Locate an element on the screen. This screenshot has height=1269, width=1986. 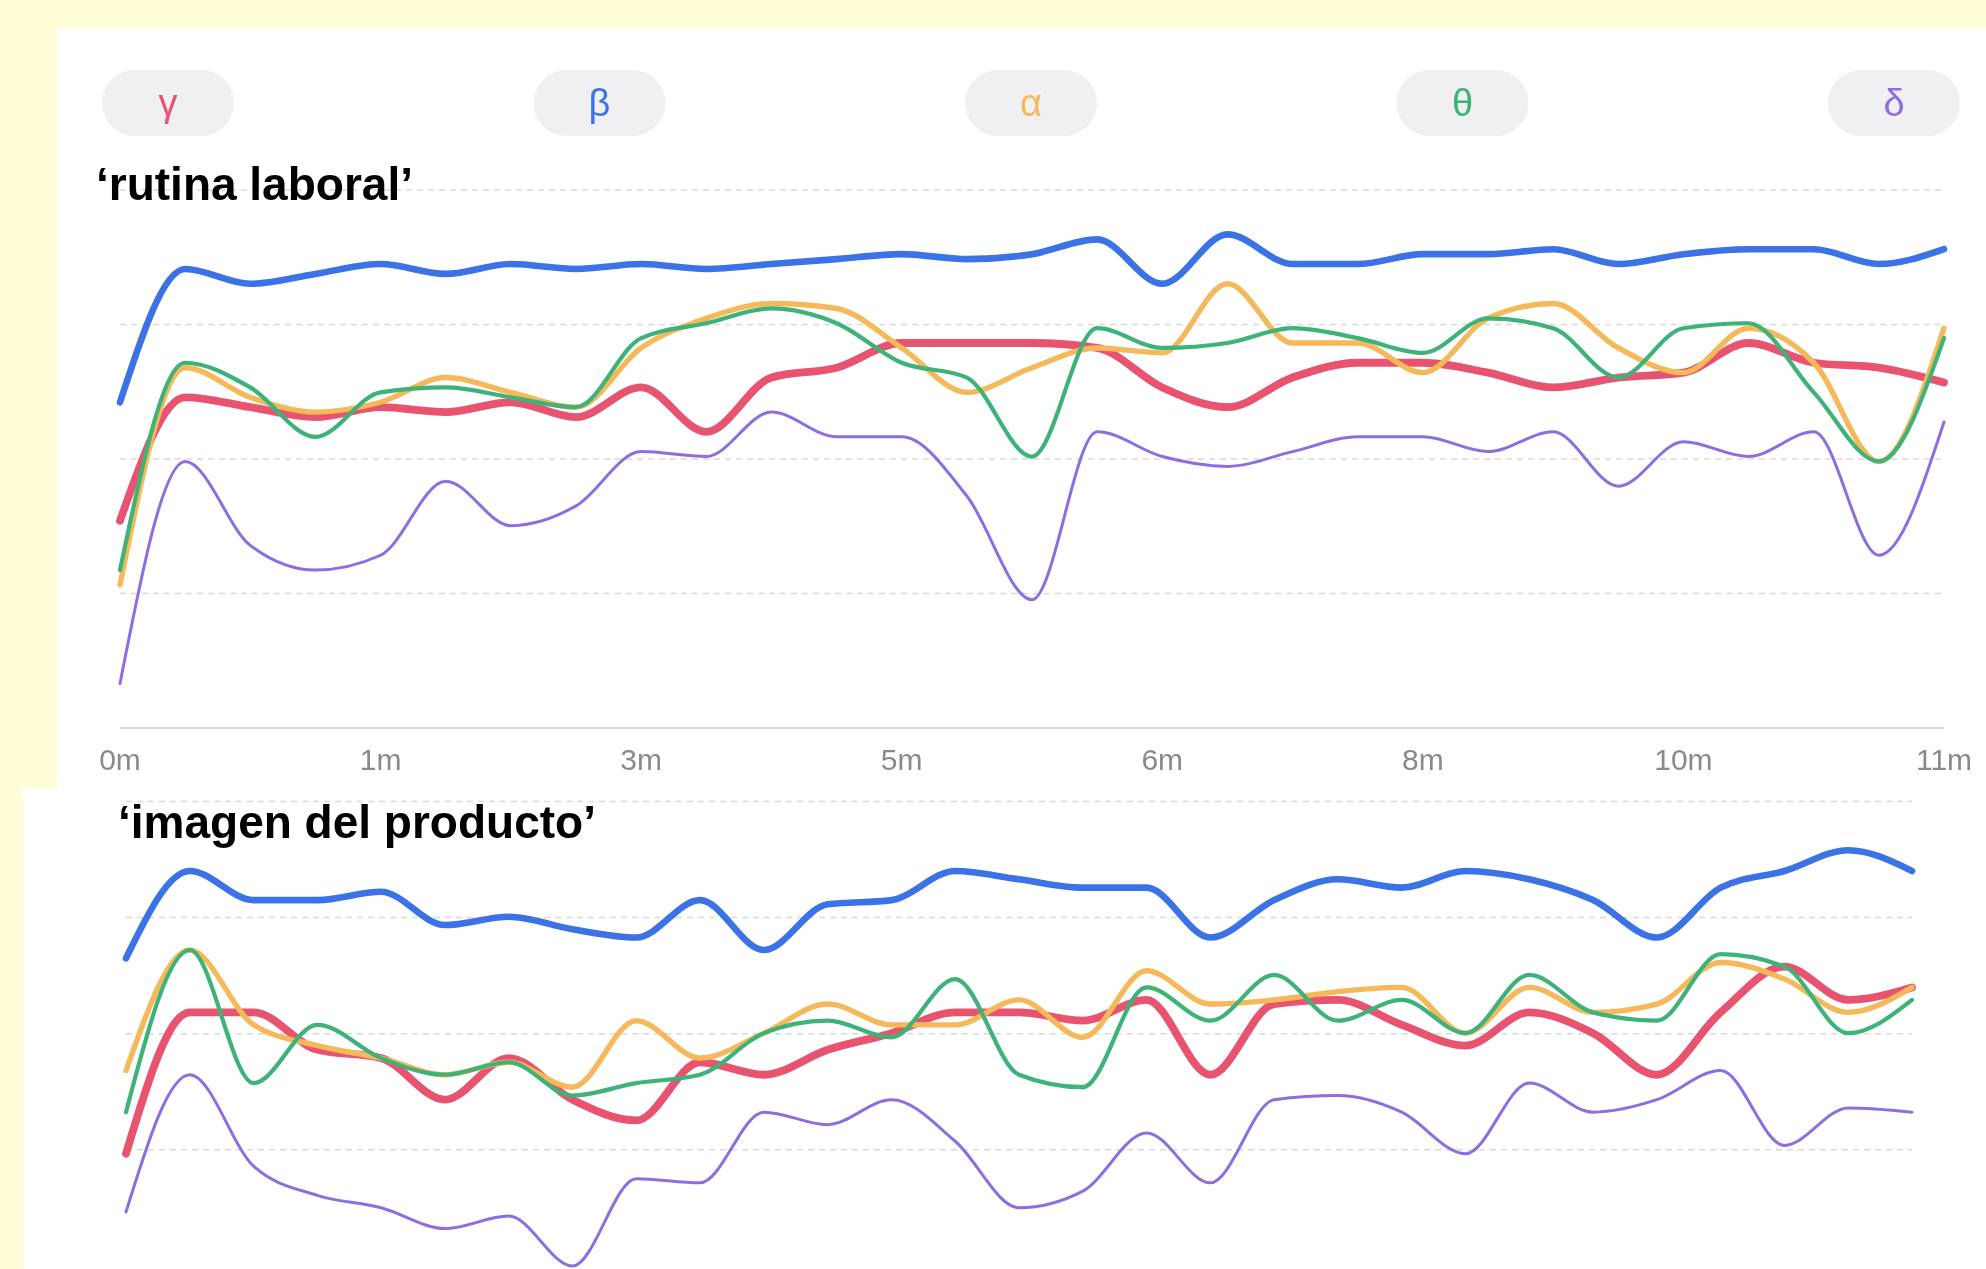
x-tick-label: 0m is located at coordinates (120, 759).